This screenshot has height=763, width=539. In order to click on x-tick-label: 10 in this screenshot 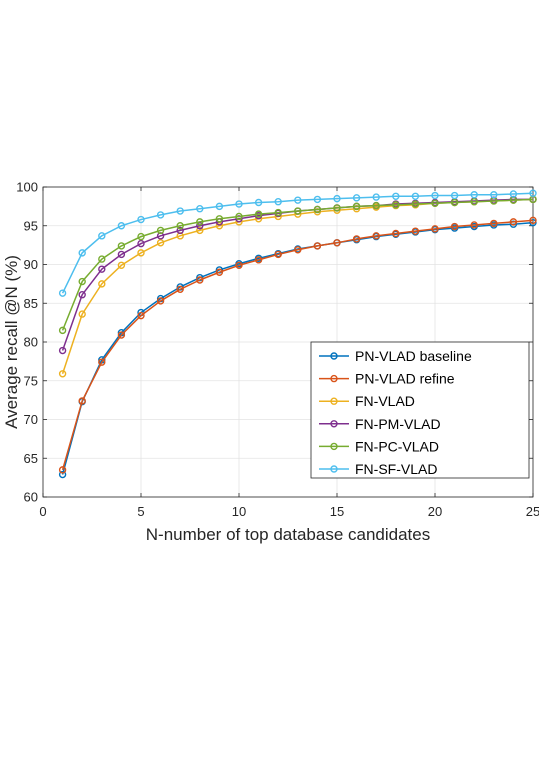, I will do `click(239, 511)`.